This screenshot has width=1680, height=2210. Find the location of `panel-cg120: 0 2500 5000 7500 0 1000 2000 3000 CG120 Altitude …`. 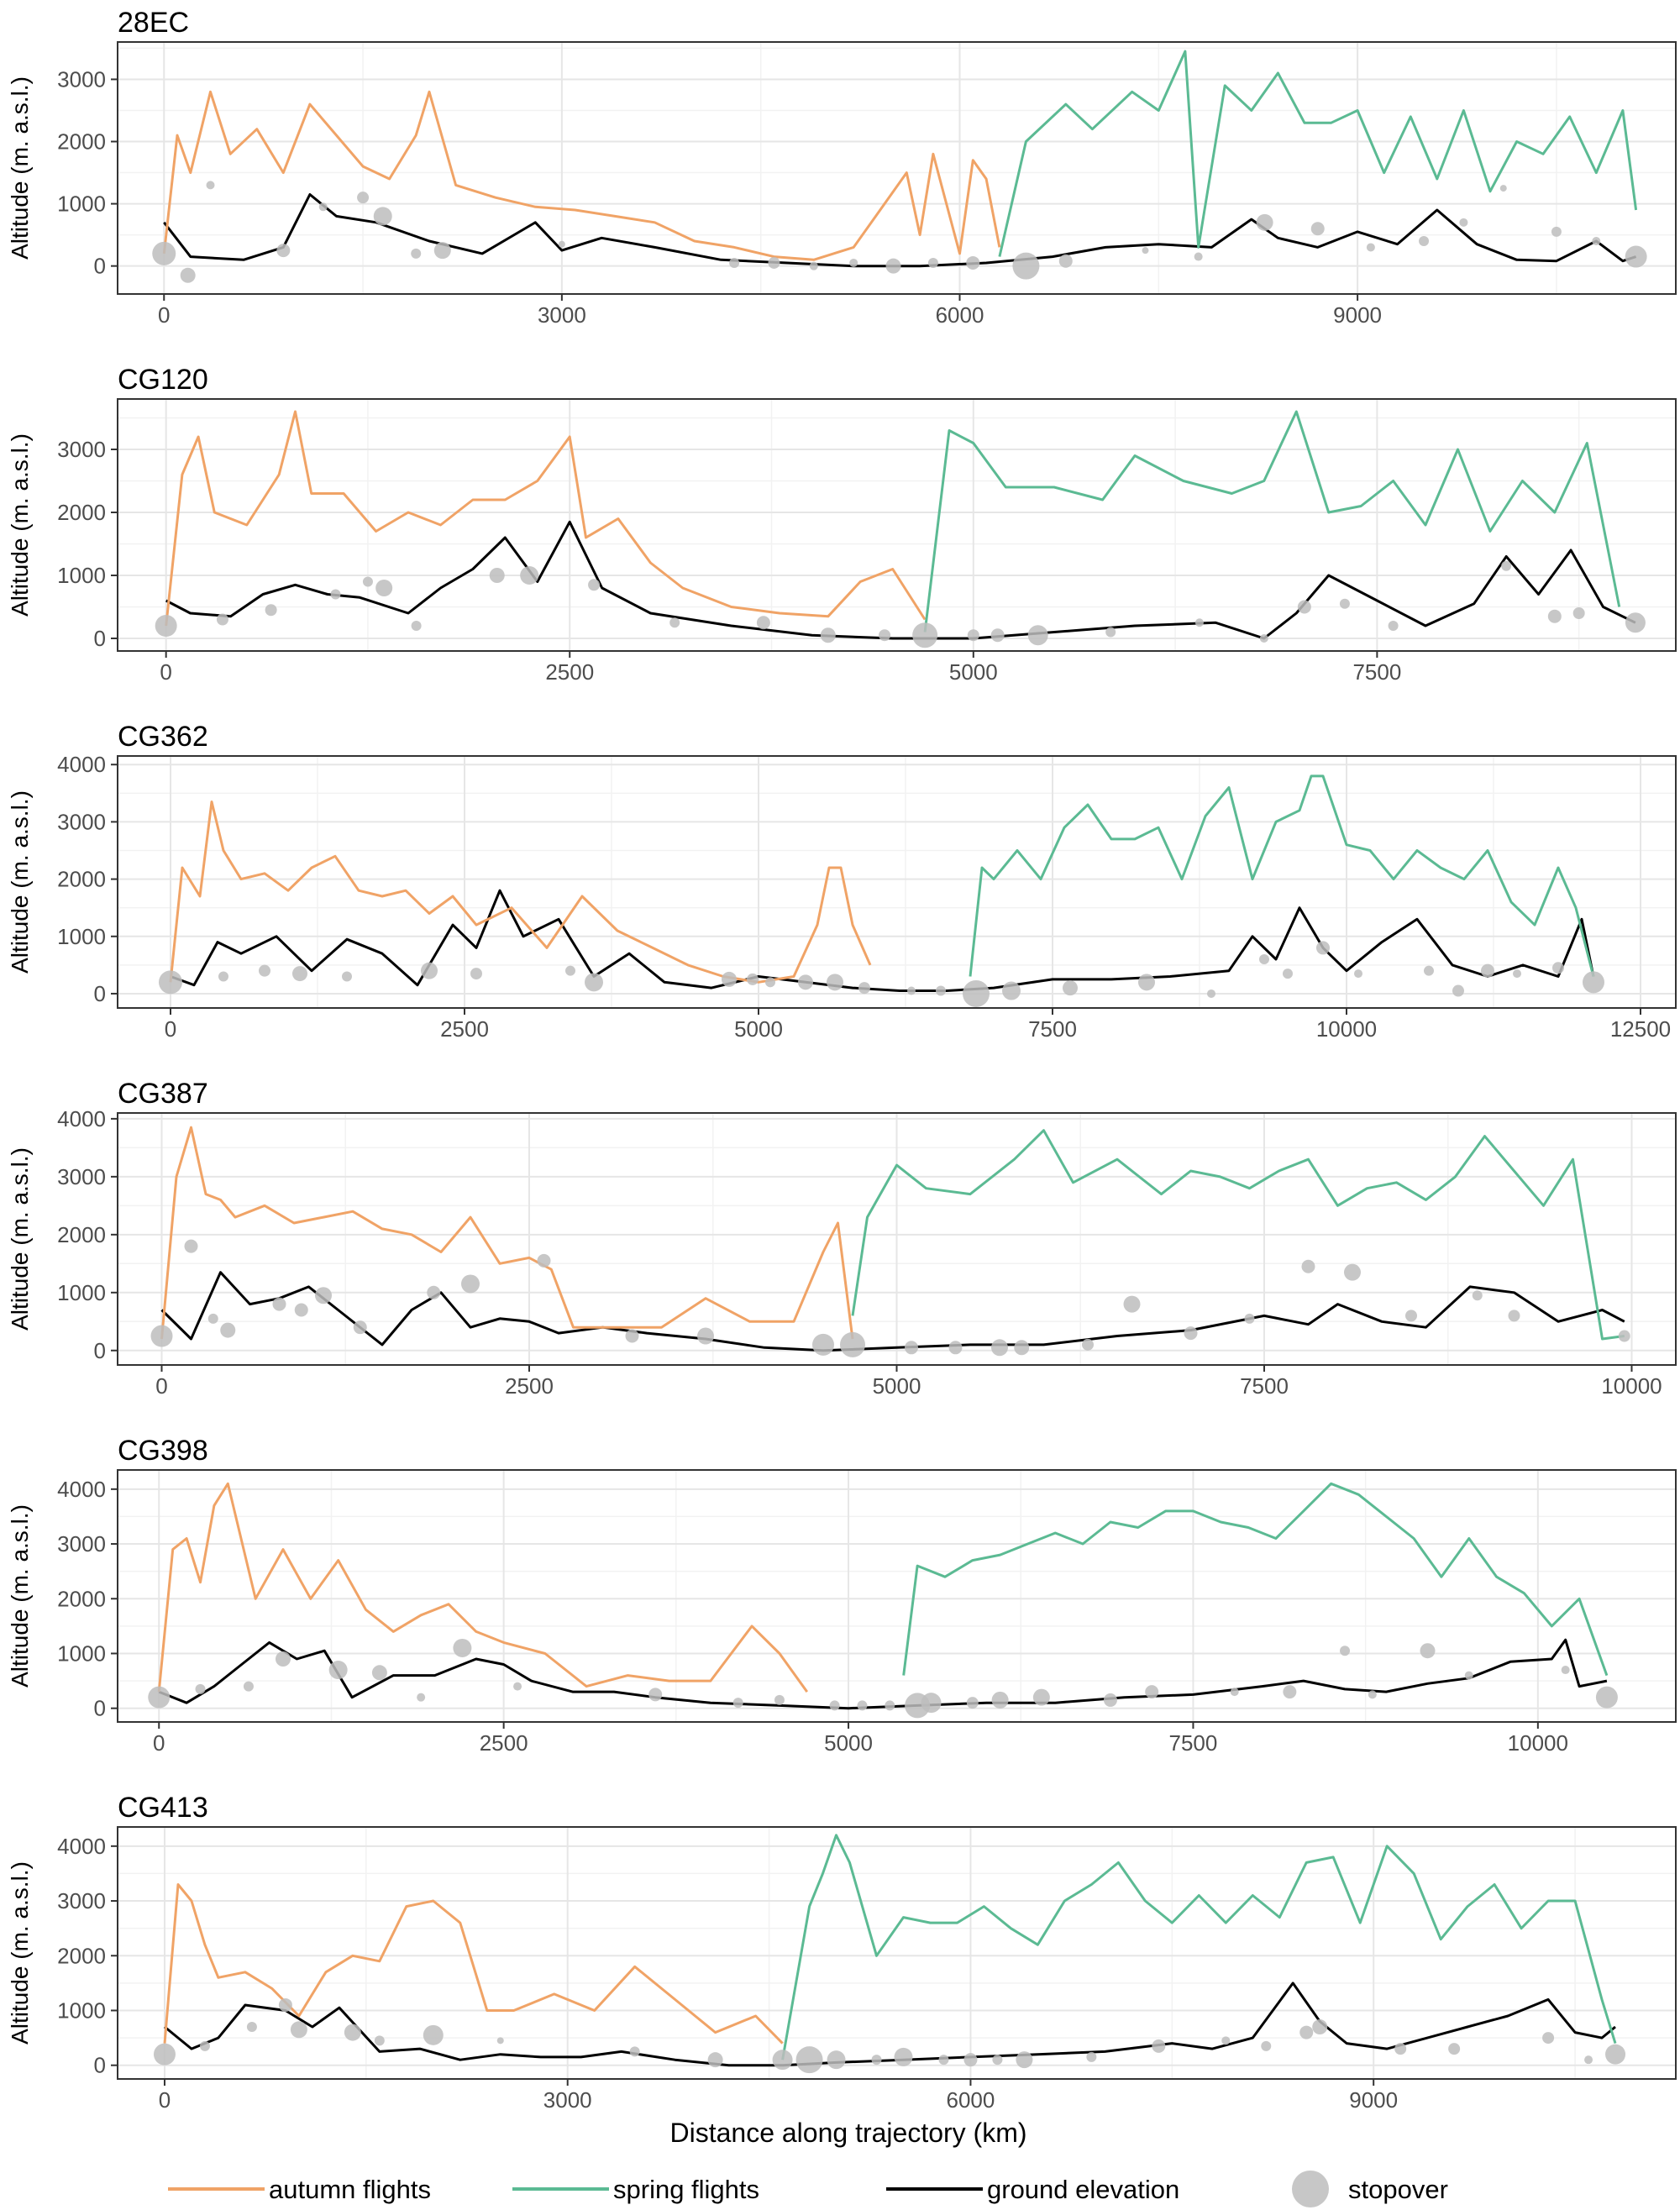

panel-cg120: 0 2500 5000 7500 0 1000 2000 3000 CG120 Altitude … is located at coordinates (842, 524).